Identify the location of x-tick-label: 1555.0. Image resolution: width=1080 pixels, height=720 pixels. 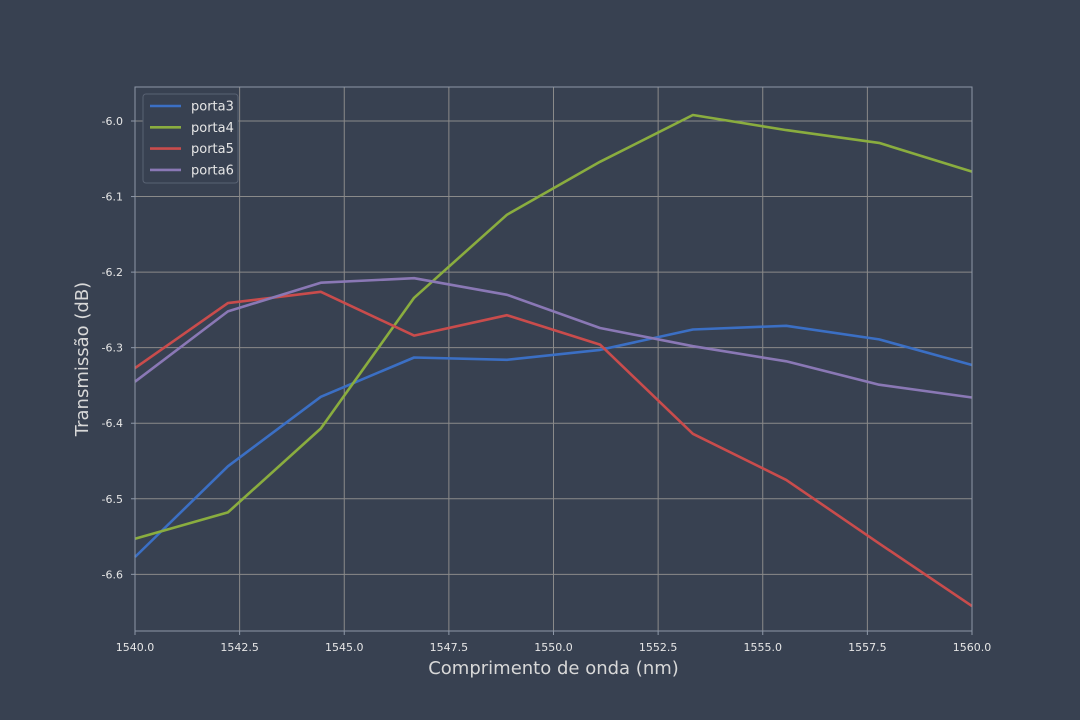
(763, 647).